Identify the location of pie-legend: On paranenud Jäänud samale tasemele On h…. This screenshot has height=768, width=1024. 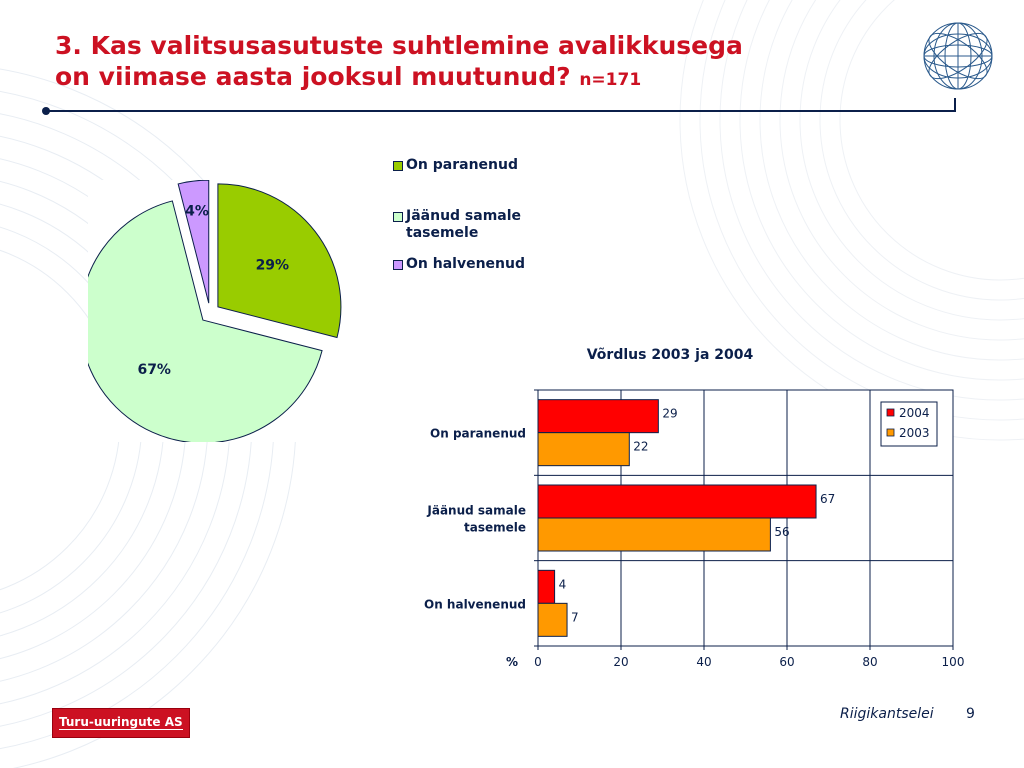
(473, 215).